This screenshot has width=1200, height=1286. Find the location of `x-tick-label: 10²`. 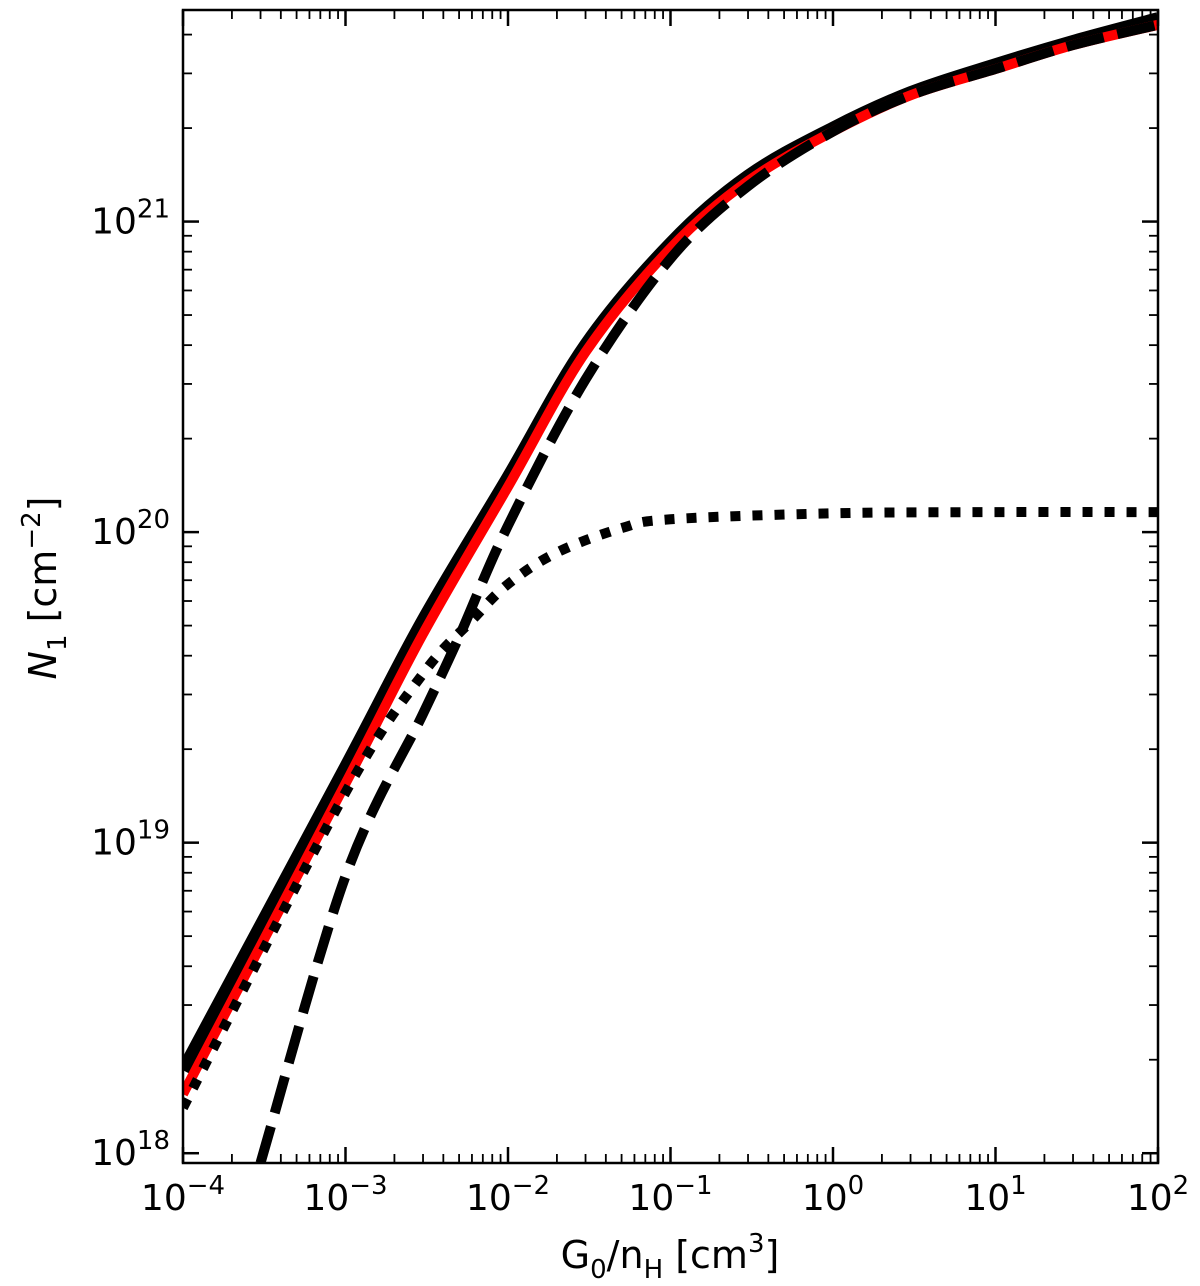

x-tick-label: 10² is located at coordinates (1158, 1195).